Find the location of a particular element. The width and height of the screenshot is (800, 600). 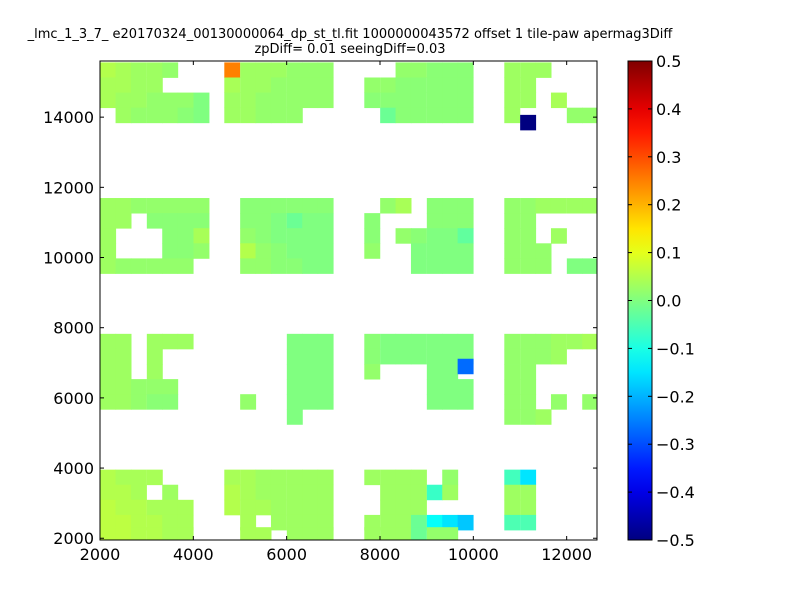

x-tick-label: 2000 is located at coordinates (100, 554).